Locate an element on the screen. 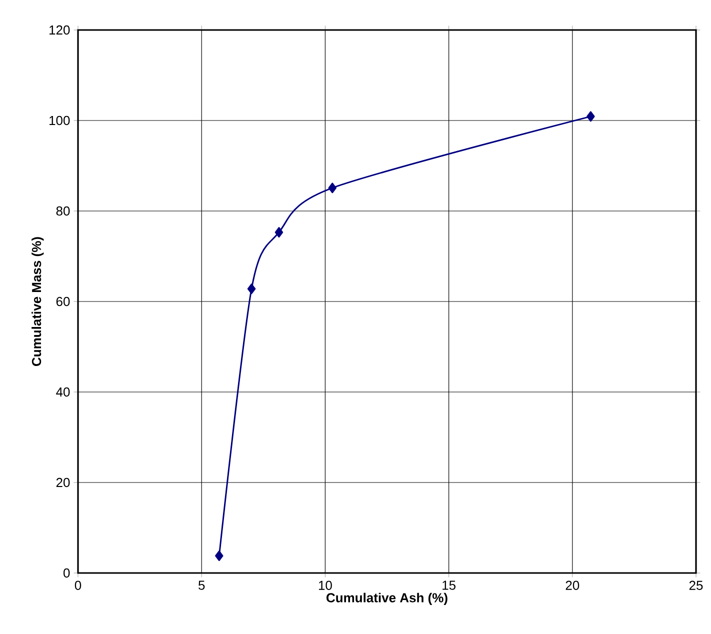 This screenshot has width=711, height=634. x-tick-label: 20 is located at coordinates (573, 585).